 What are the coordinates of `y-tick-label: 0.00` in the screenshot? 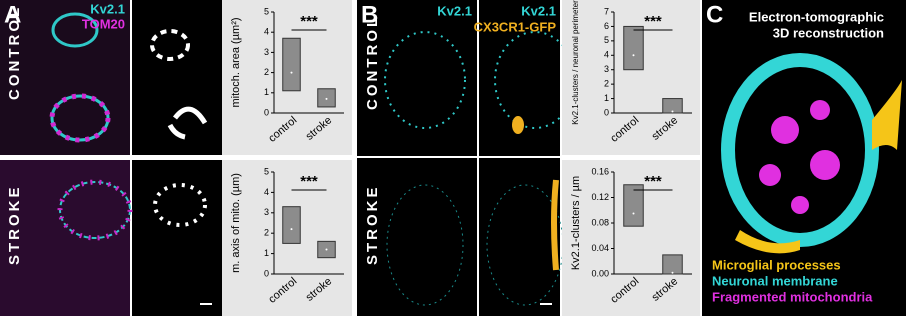 It's located at (600, 273).